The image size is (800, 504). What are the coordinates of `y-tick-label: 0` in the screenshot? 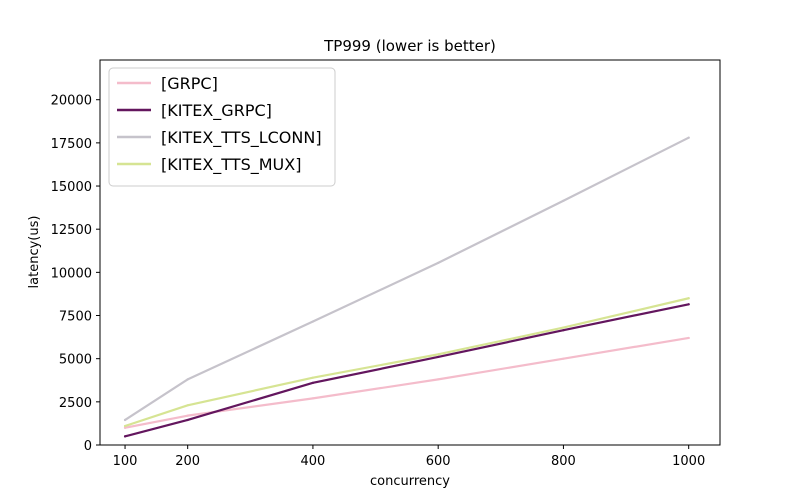 It's located at (88, 446).